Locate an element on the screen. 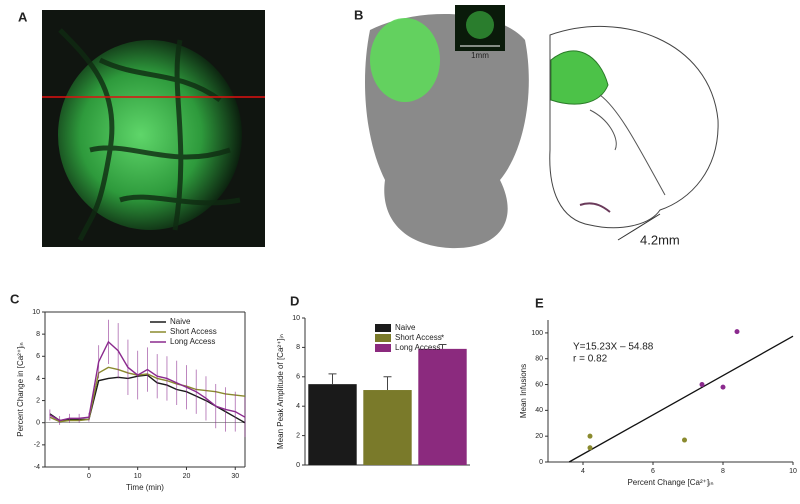  annotation: * is located at coordinates (442, 338).